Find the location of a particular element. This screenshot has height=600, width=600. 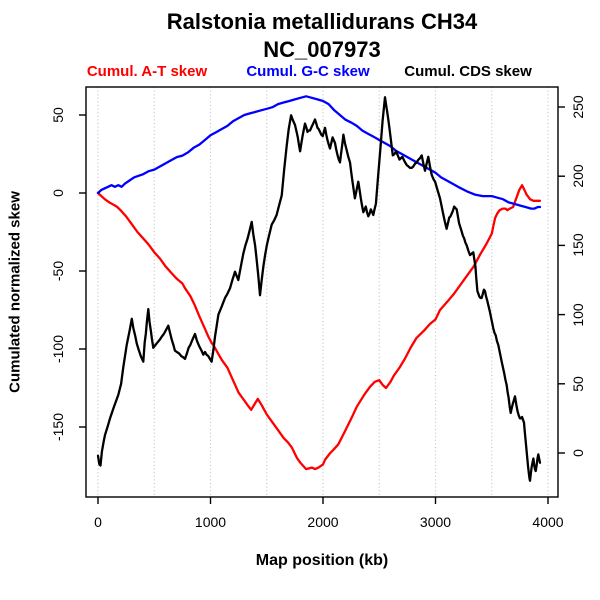

right-tick-label-50: 50 is located at coordinates (578, 384).